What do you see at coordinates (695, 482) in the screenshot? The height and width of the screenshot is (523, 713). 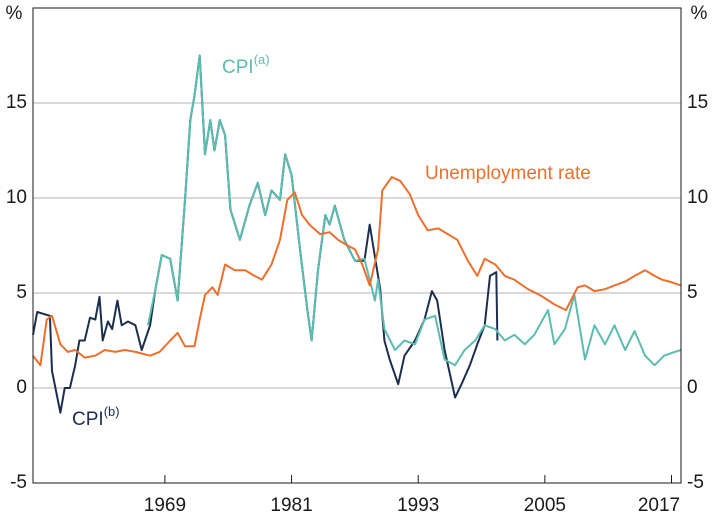 I see `y2-tick-label: -5` at bounding box center [695, 482].